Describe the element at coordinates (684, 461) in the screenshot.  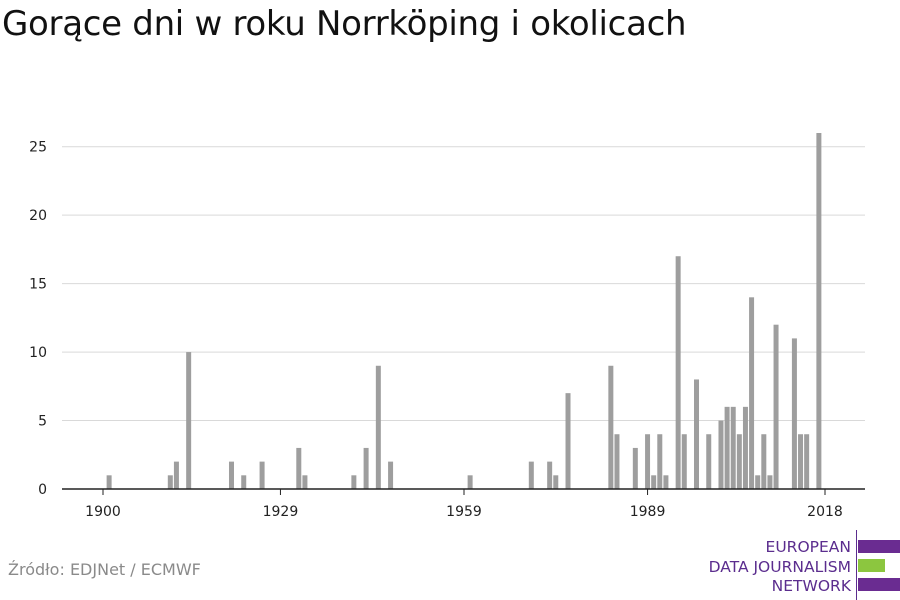
I see `bar-1995` at that location.